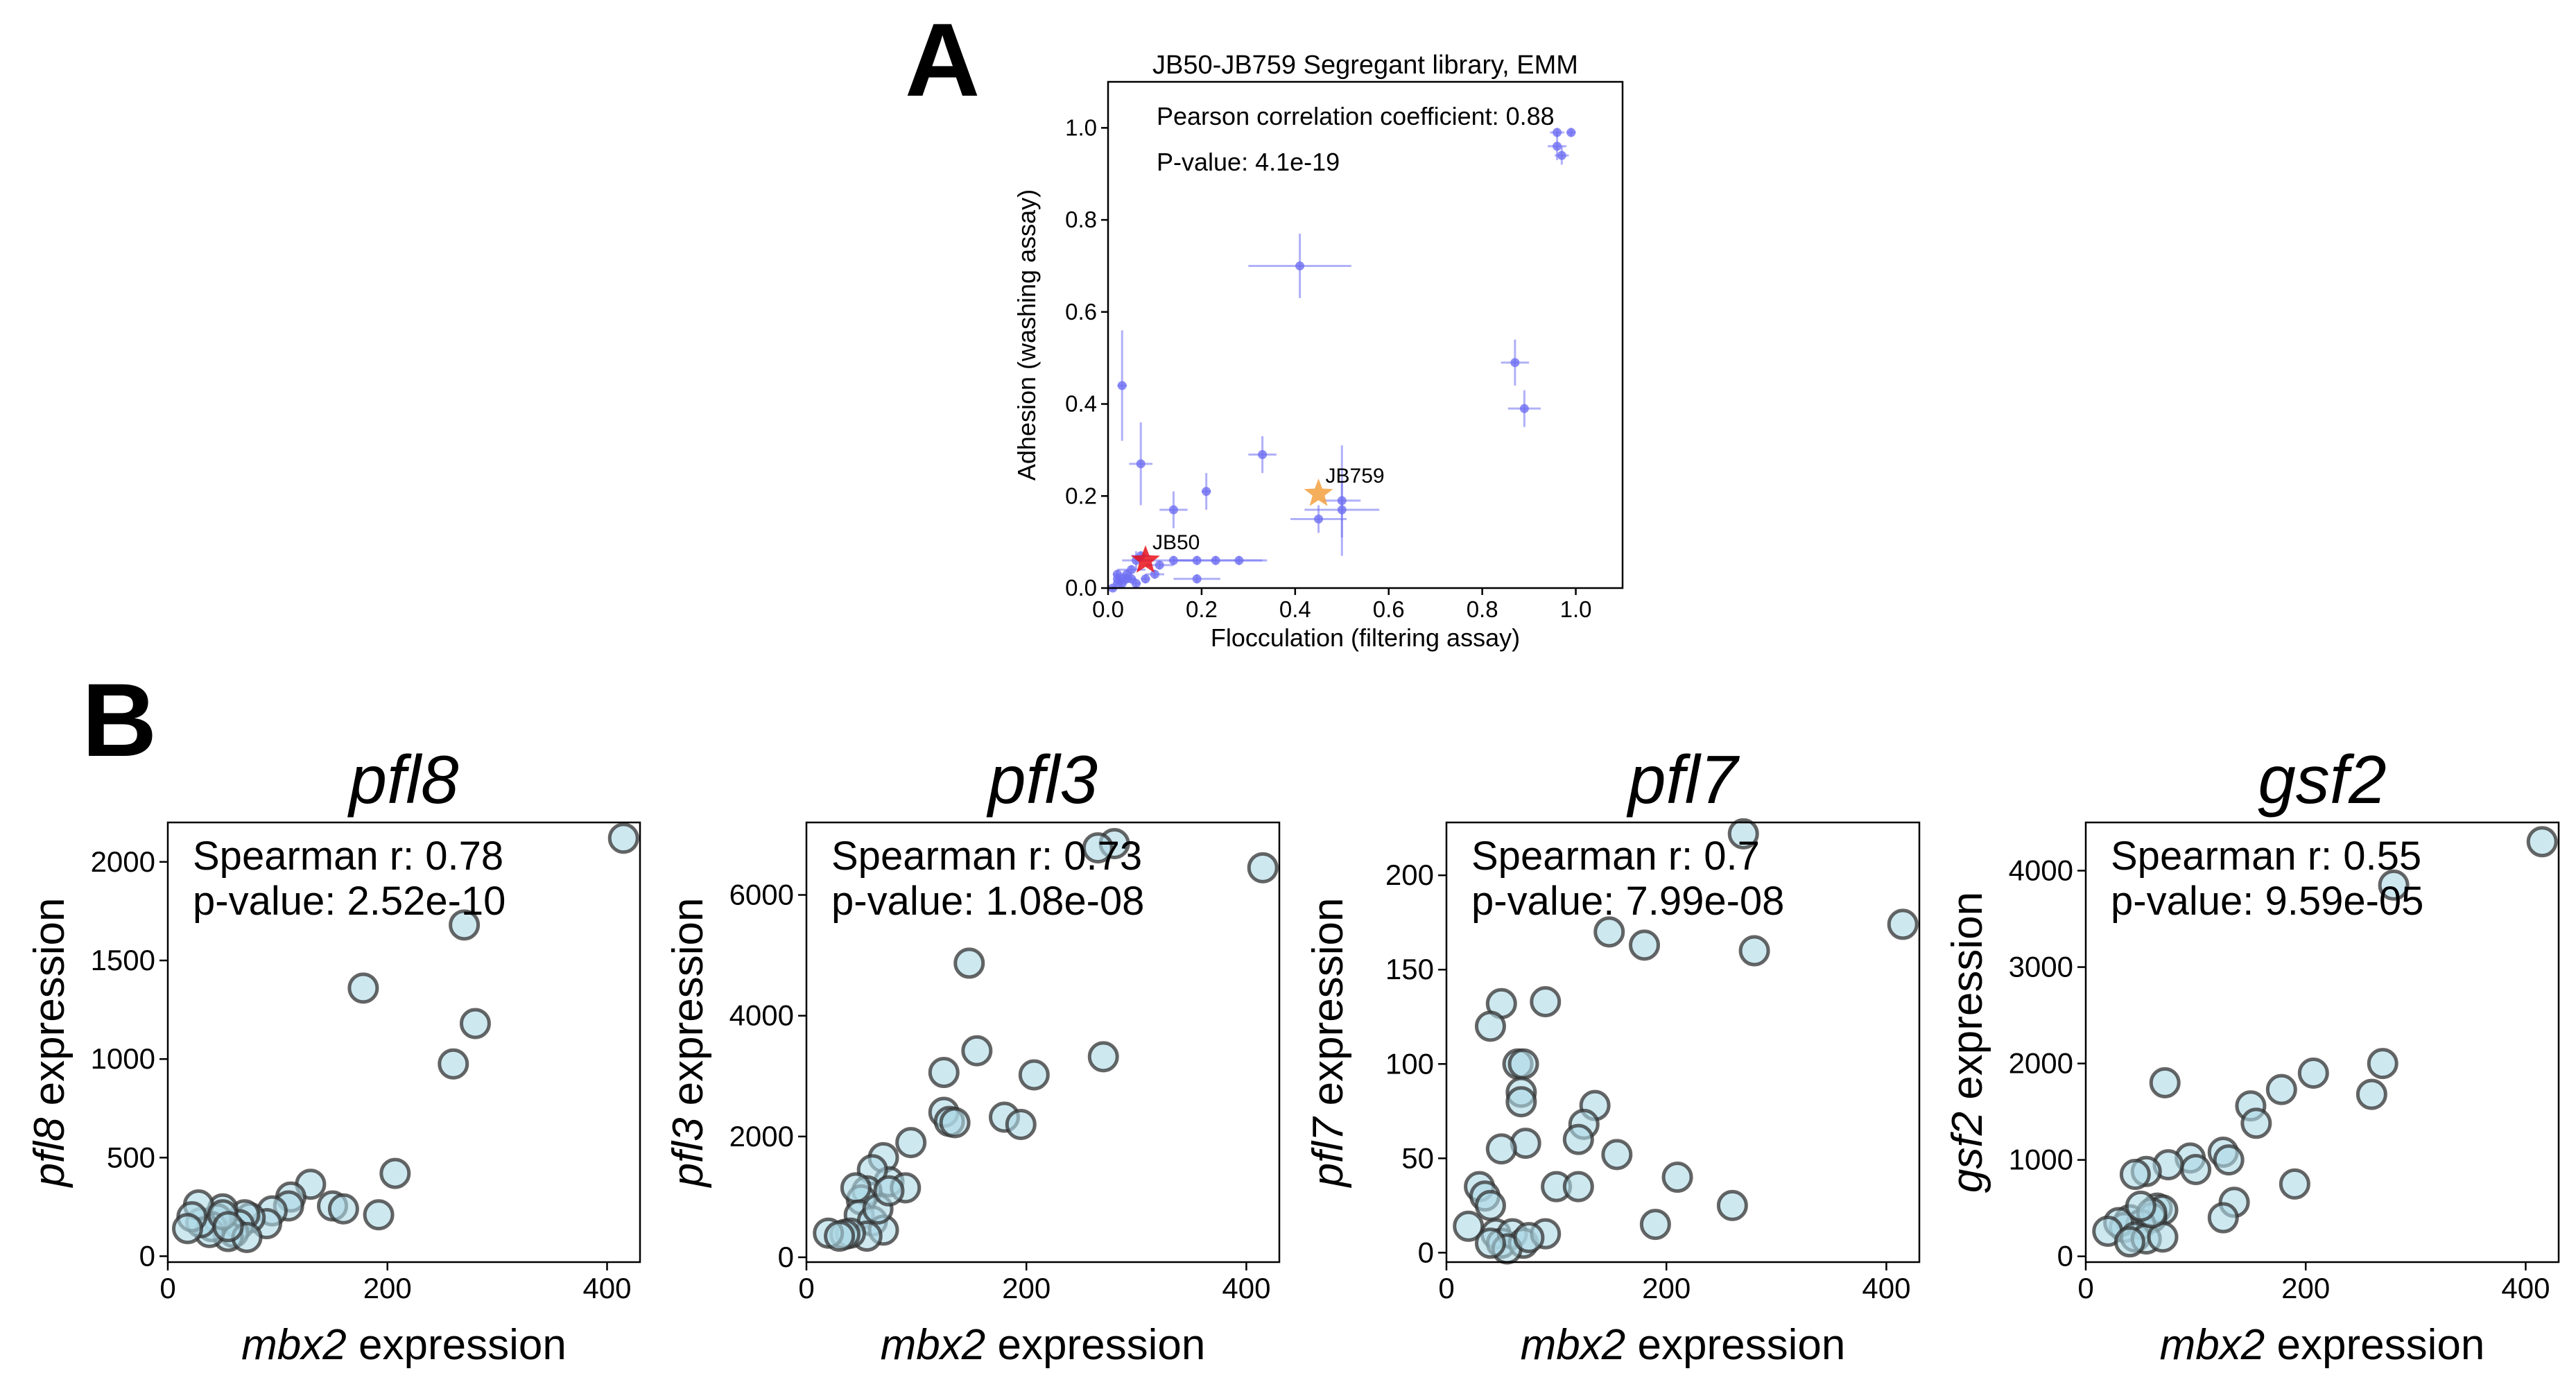 Image resolution: width=2576 pixels, height=1380 pixels. What do you see at coordinates (2267, 901) in the screenshot?
I see `gsf2-stat-pvalue: p-value: 9.59e-05` at bounding box center [2267, 901].